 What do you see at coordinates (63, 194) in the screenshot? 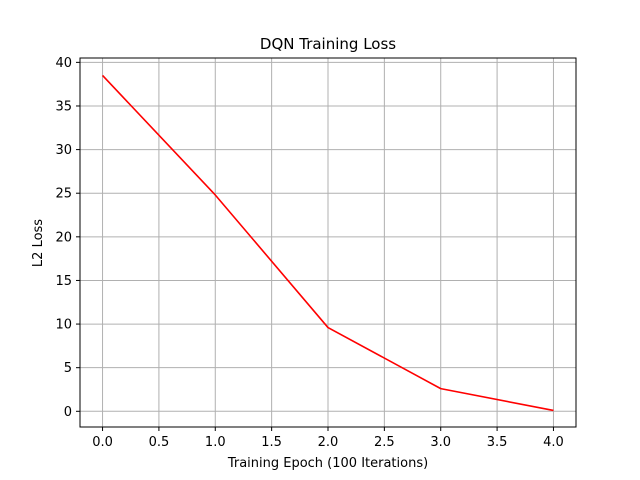
I see `y-tick-label: 25` at bounding box center [63, 194].